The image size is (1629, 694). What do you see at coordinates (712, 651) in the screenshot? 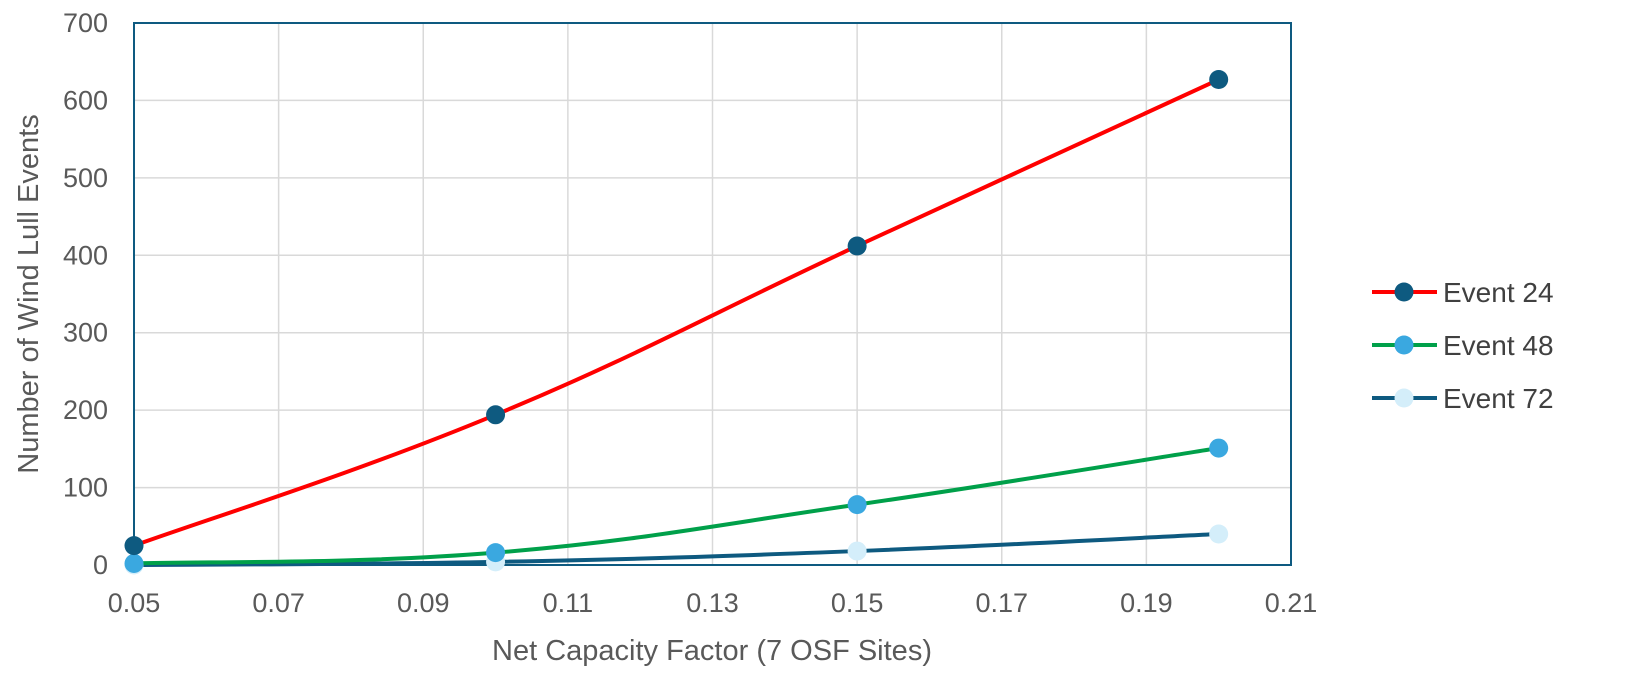
I see `x-axis-title: Net Capacity Factor (7 OSF Sites)` at bounding box center [712, 651].